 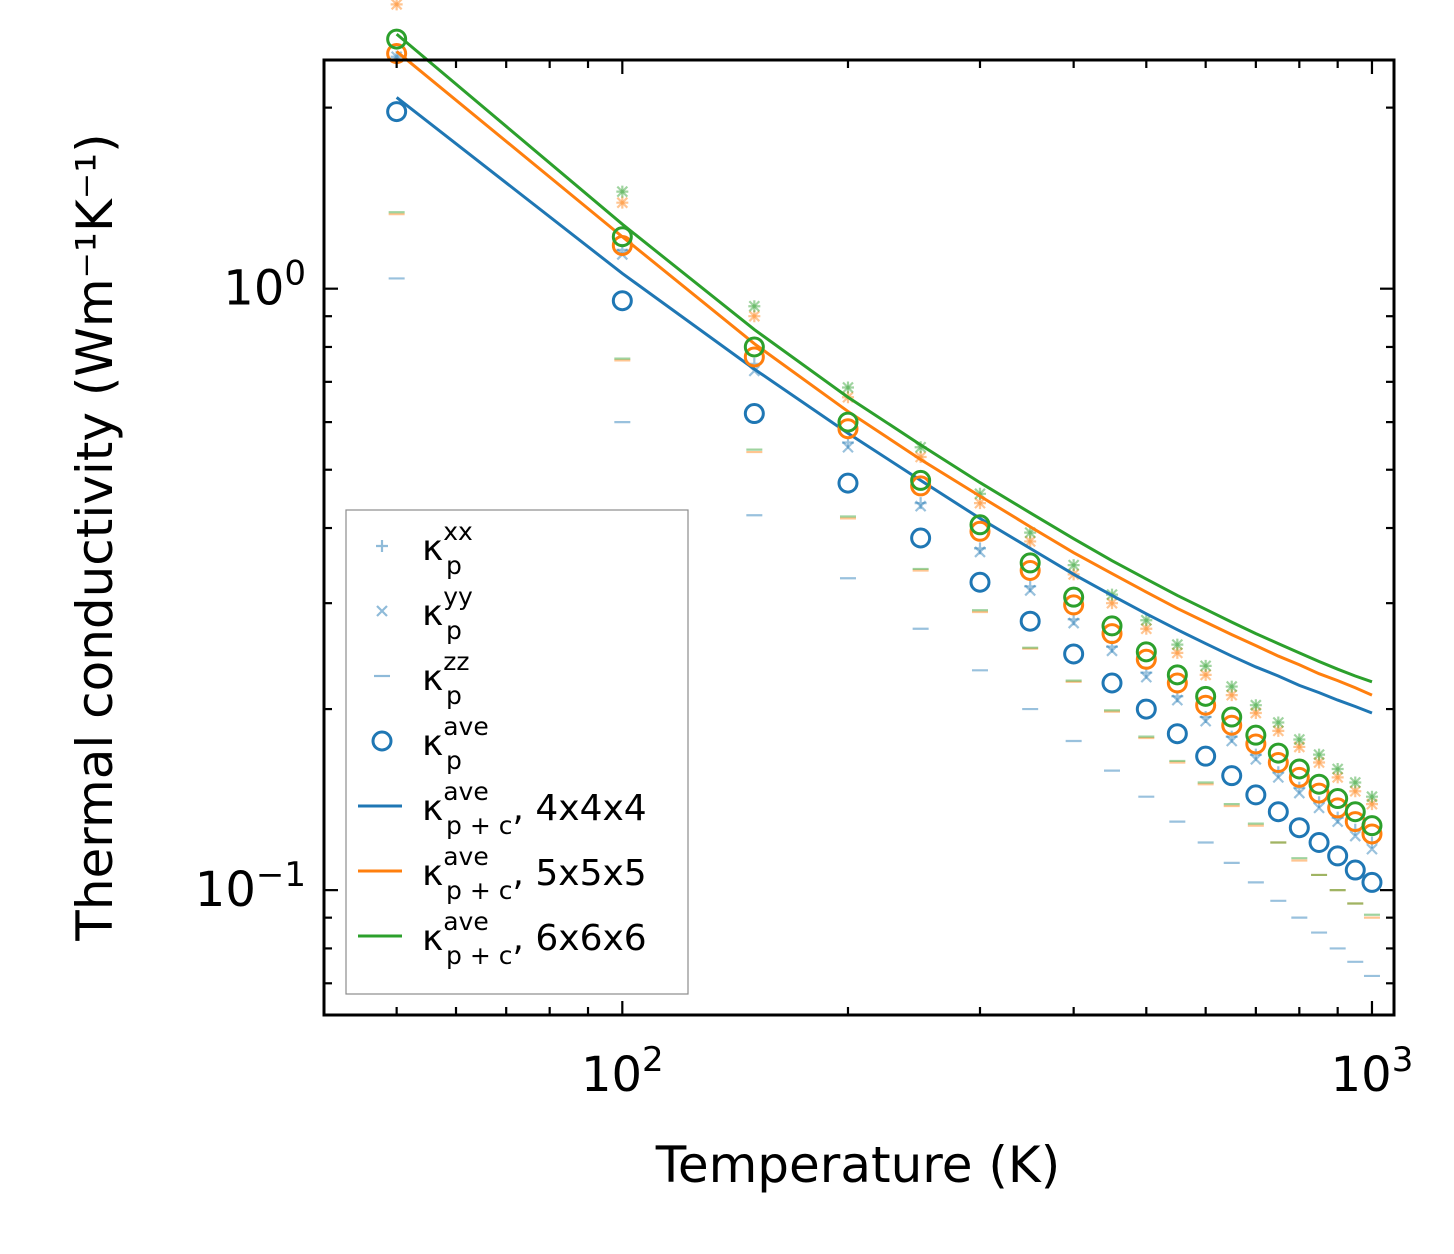 What do you see at coordinates (250, 886) in the screenshot?
I see `y-tick-label: 10⁻¹` at bounding box center [250, 886].